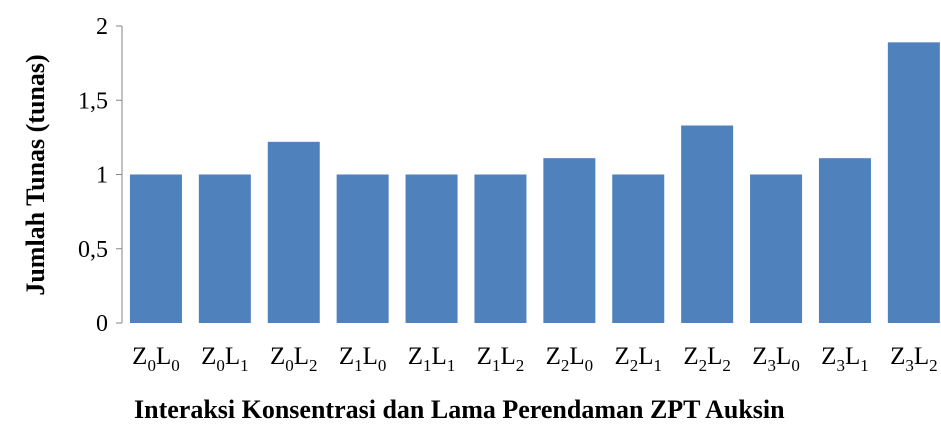  Describe the element at coordinates (363, 359) in the screenshot. I see `x-tick-label: Z1L0` at that location.